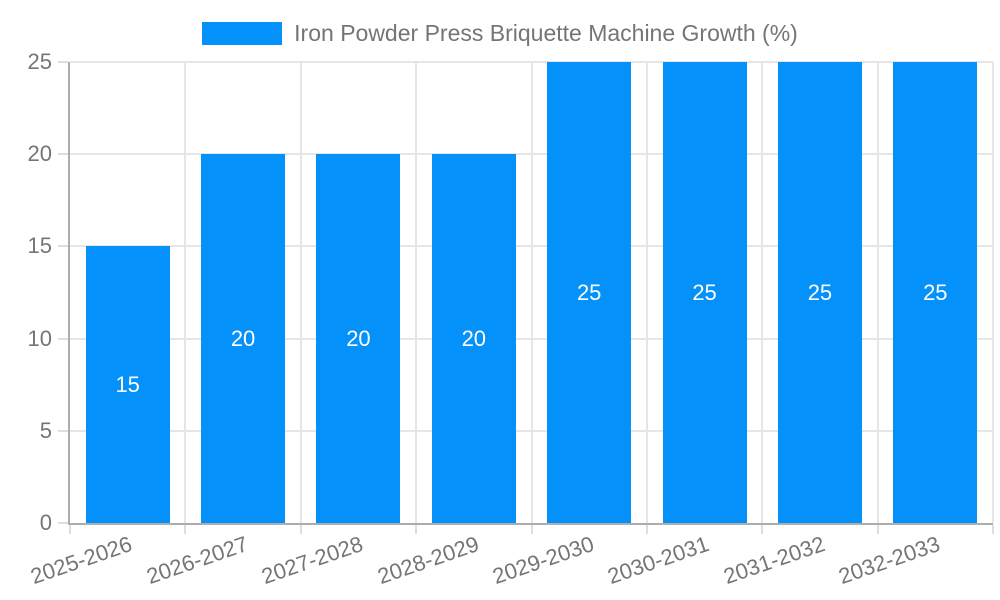  I want to click on y-tick-label: 5, so click(45, 430).